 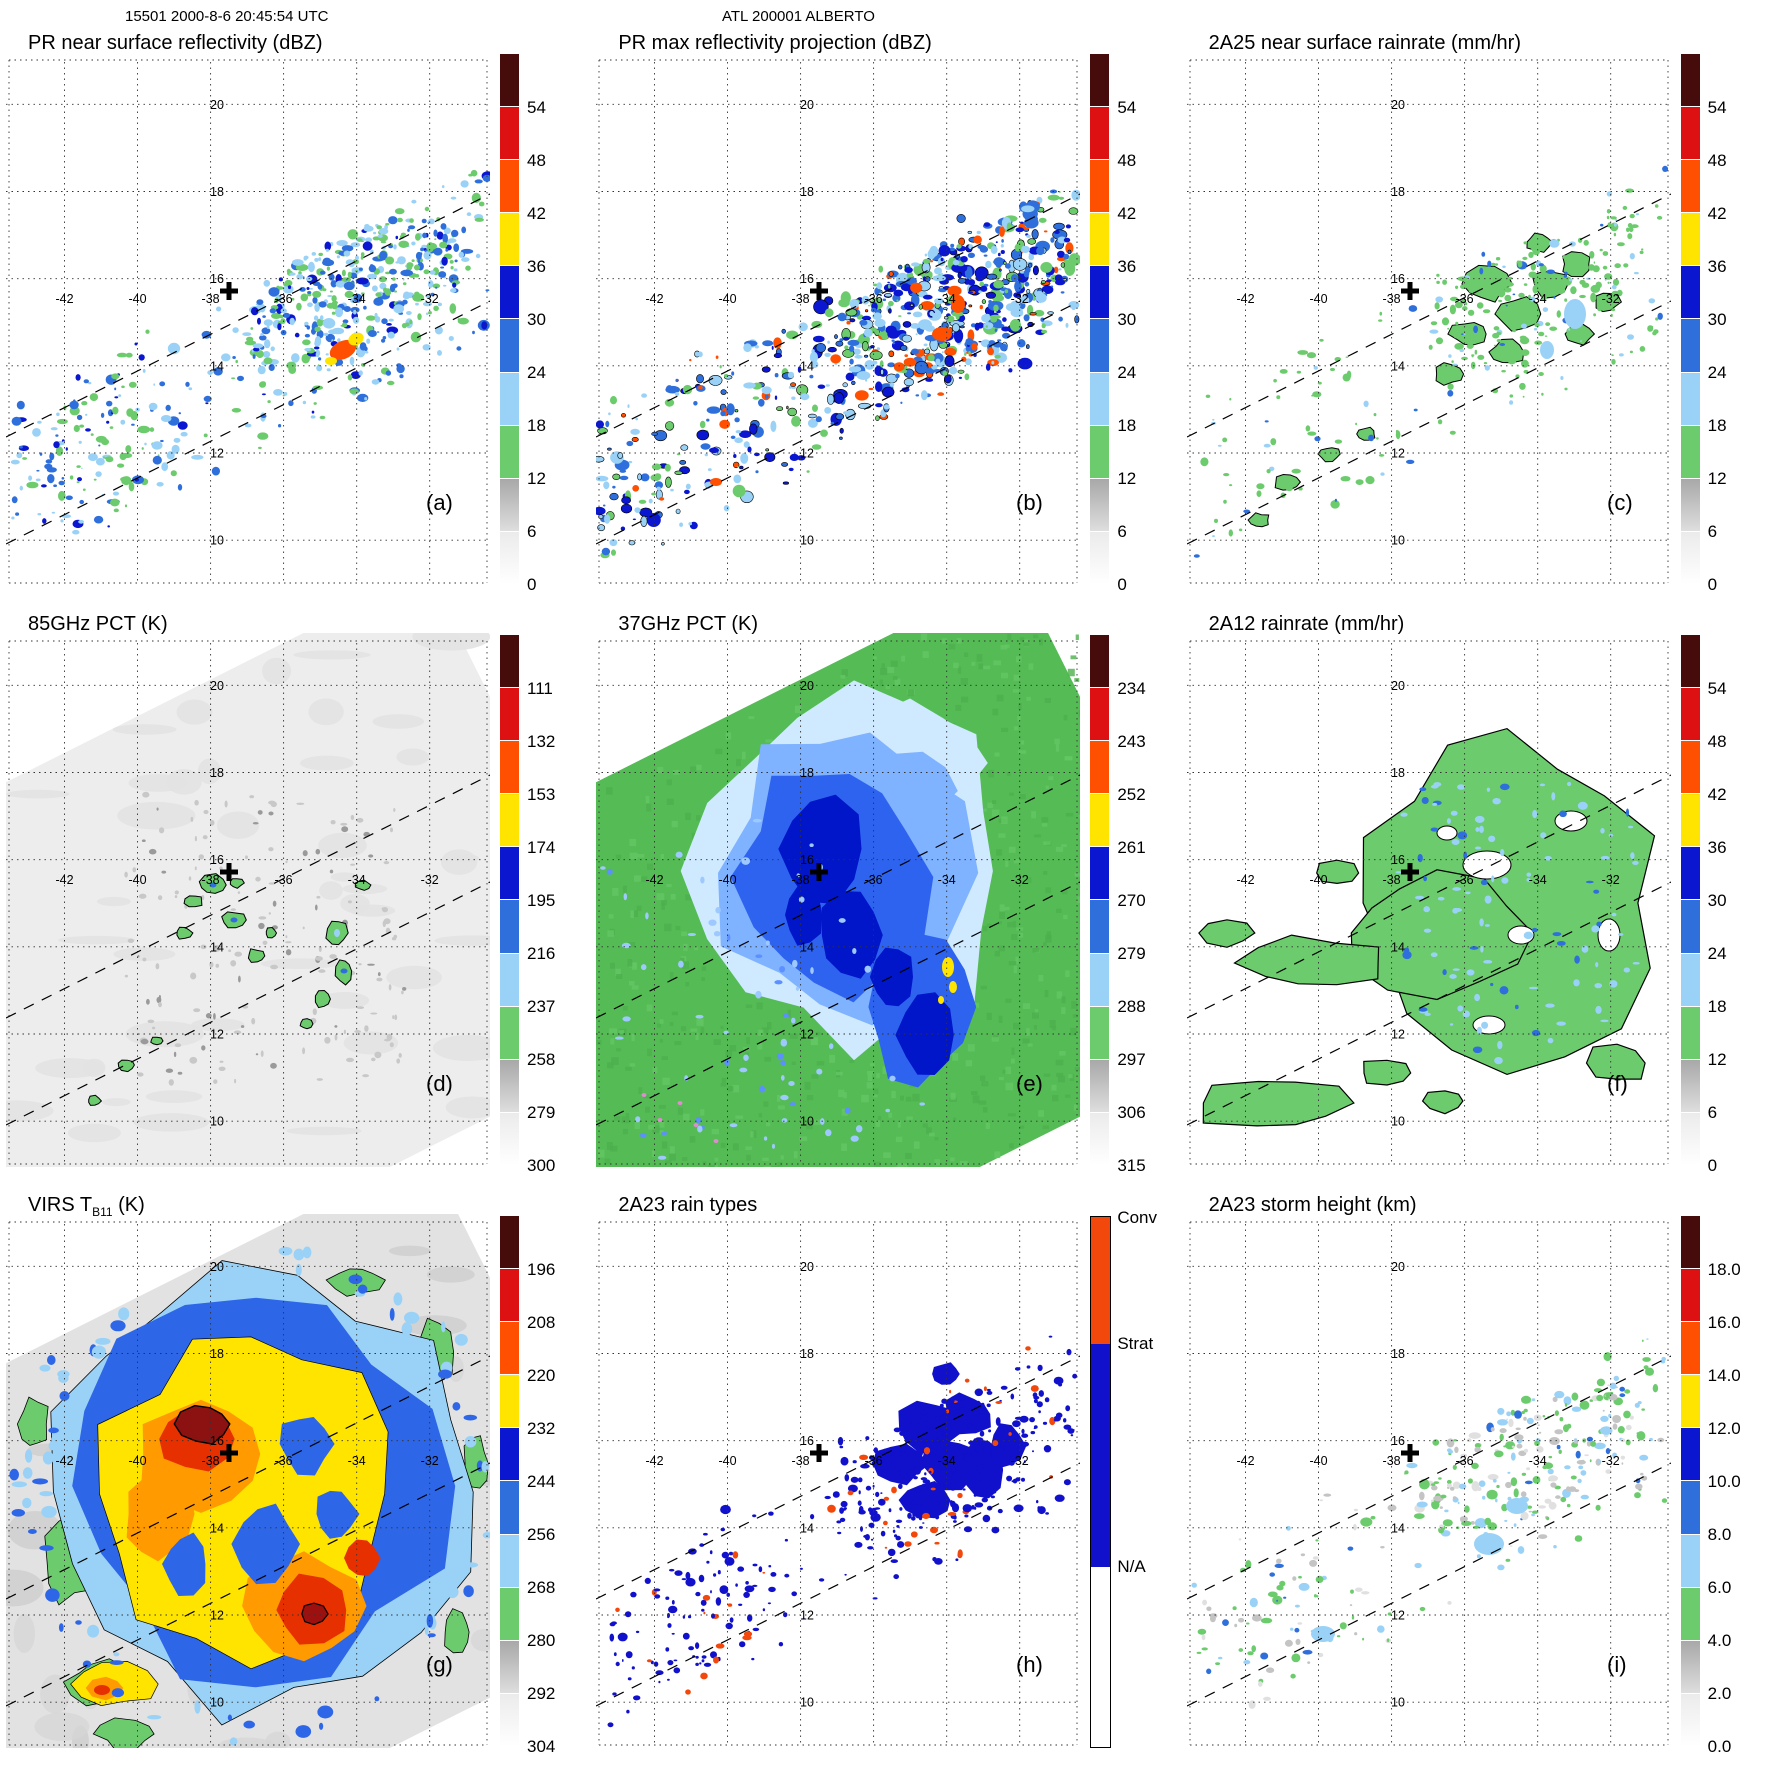 What do you see at coordinates (248, 1003) in the screenshot?
I see `swath-edge-line` at bounding box center [248, 1003].